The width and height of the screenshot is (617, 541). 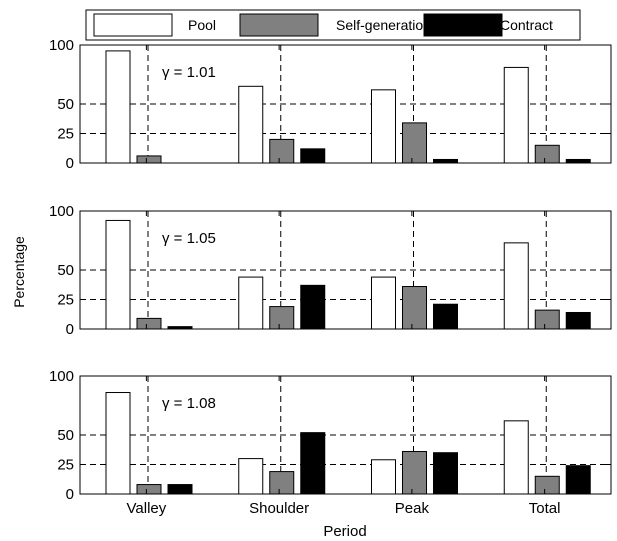 I want to click on x-tick-label-valley: Valley, so click(x=147, y=508).